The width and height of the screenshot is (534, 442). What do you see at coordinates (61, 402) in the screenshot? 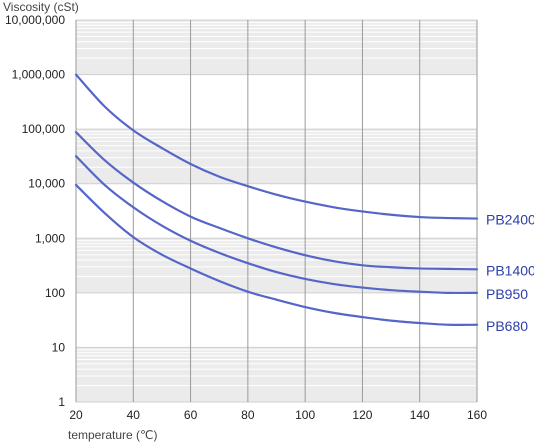
I see `y-tick-label: 1` at bounding box center [61, 402].